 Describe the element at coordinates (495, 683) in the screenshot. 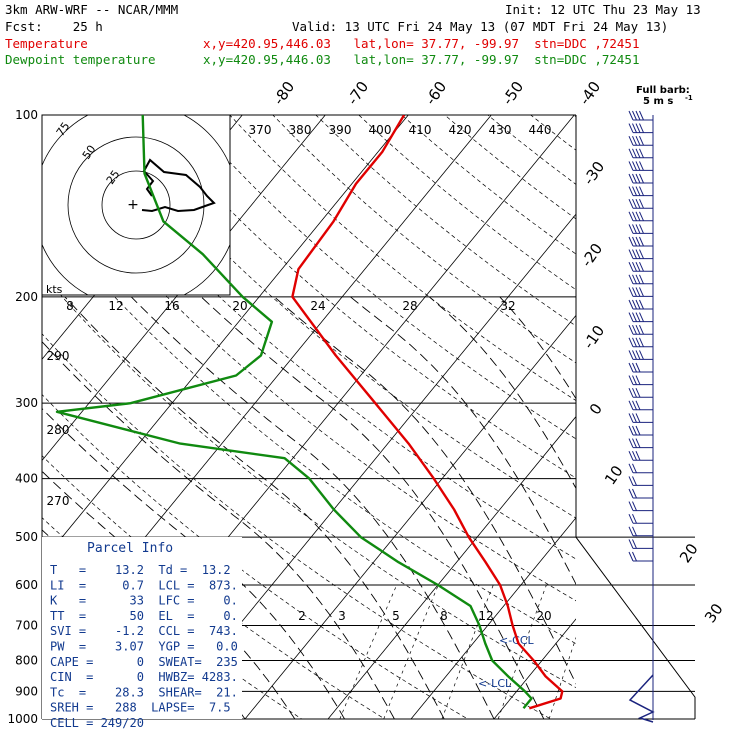

I see `lcl-annotation: <-LCL` at that location.